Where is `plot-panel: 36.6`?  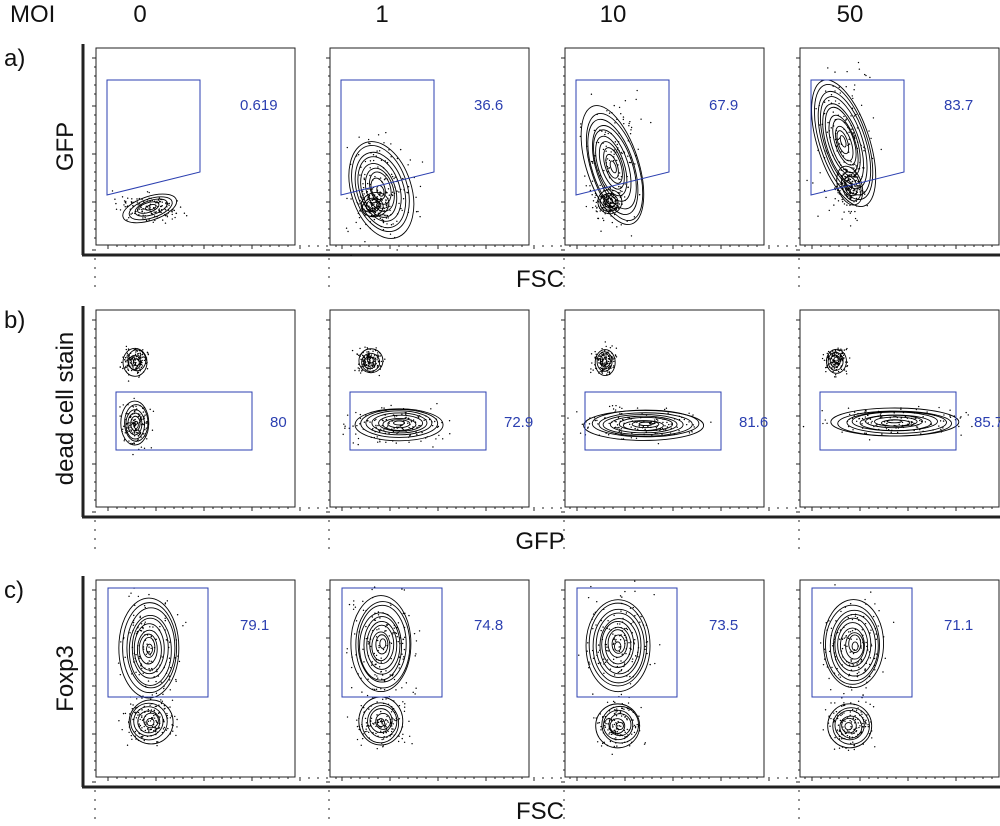 plot-panel: 36.6 is located at coordinates (448, 167).